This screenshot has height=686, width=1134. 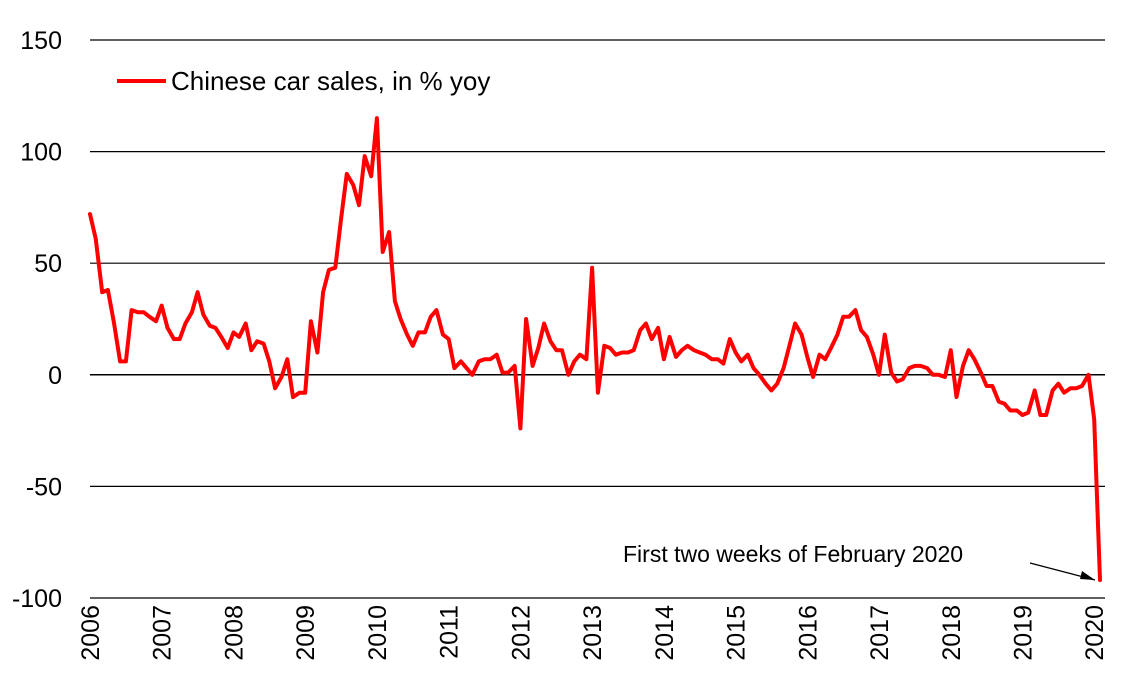 What do you see at coordinates (1087, 575) in the screenshot?
I see `annotation-arrowhead` at bounding box center [1087, 575].